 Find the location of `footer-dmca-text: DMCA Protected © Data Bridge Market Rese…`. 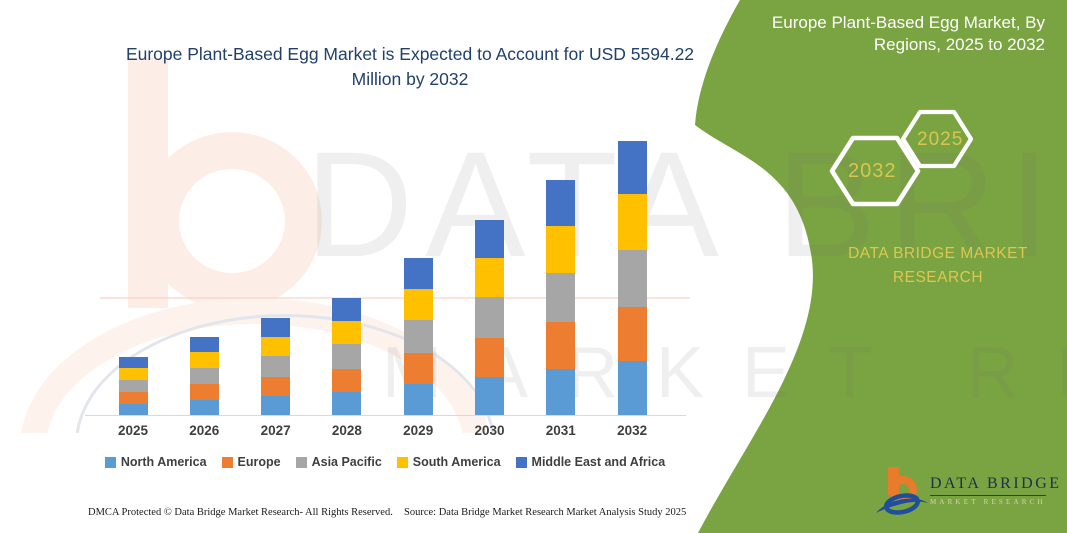

footer-dmca-text: DMCA Protected © Data Bridge Market Rese… is located at coordinates (240, 512).